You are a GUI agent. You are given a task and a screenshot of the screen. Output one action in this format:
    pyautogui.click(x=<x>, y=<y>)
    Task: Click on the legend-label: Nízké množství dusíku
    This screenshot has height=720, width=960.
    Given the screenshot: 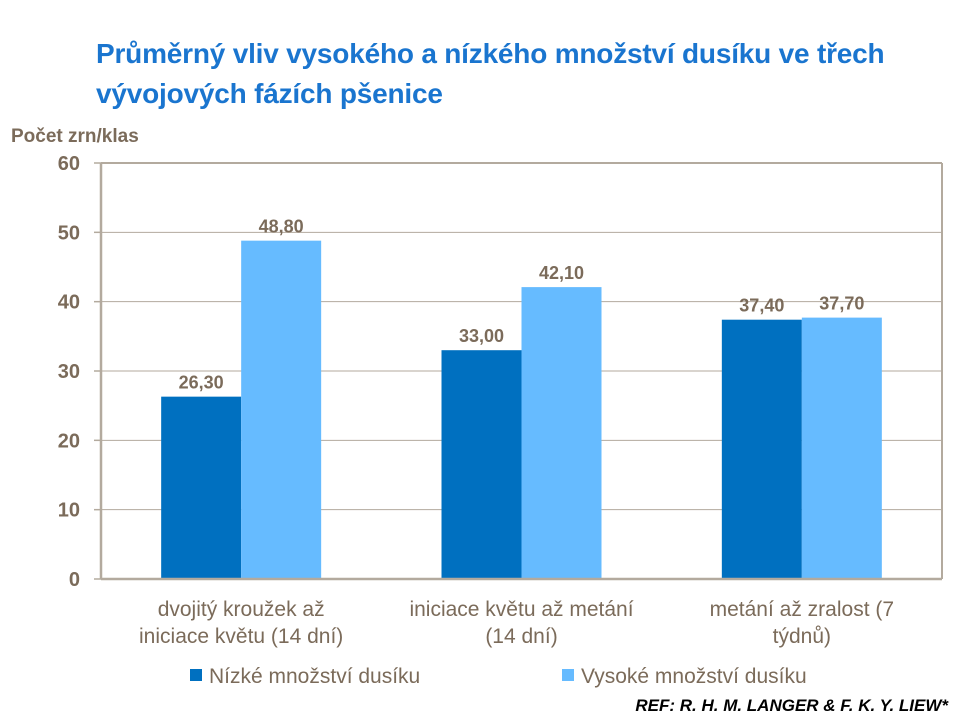 What is the action you would take?
    pyautogui.click(x=314, y=676)
    